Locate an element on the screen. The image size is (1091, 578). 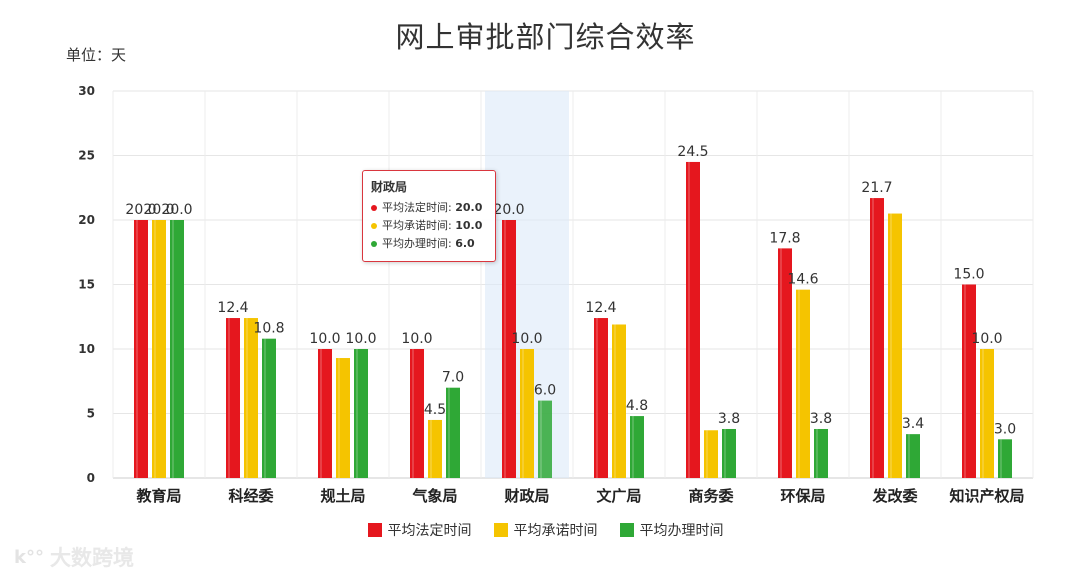
tooltip-title: 财政局 is located at coordinates (389, 187).